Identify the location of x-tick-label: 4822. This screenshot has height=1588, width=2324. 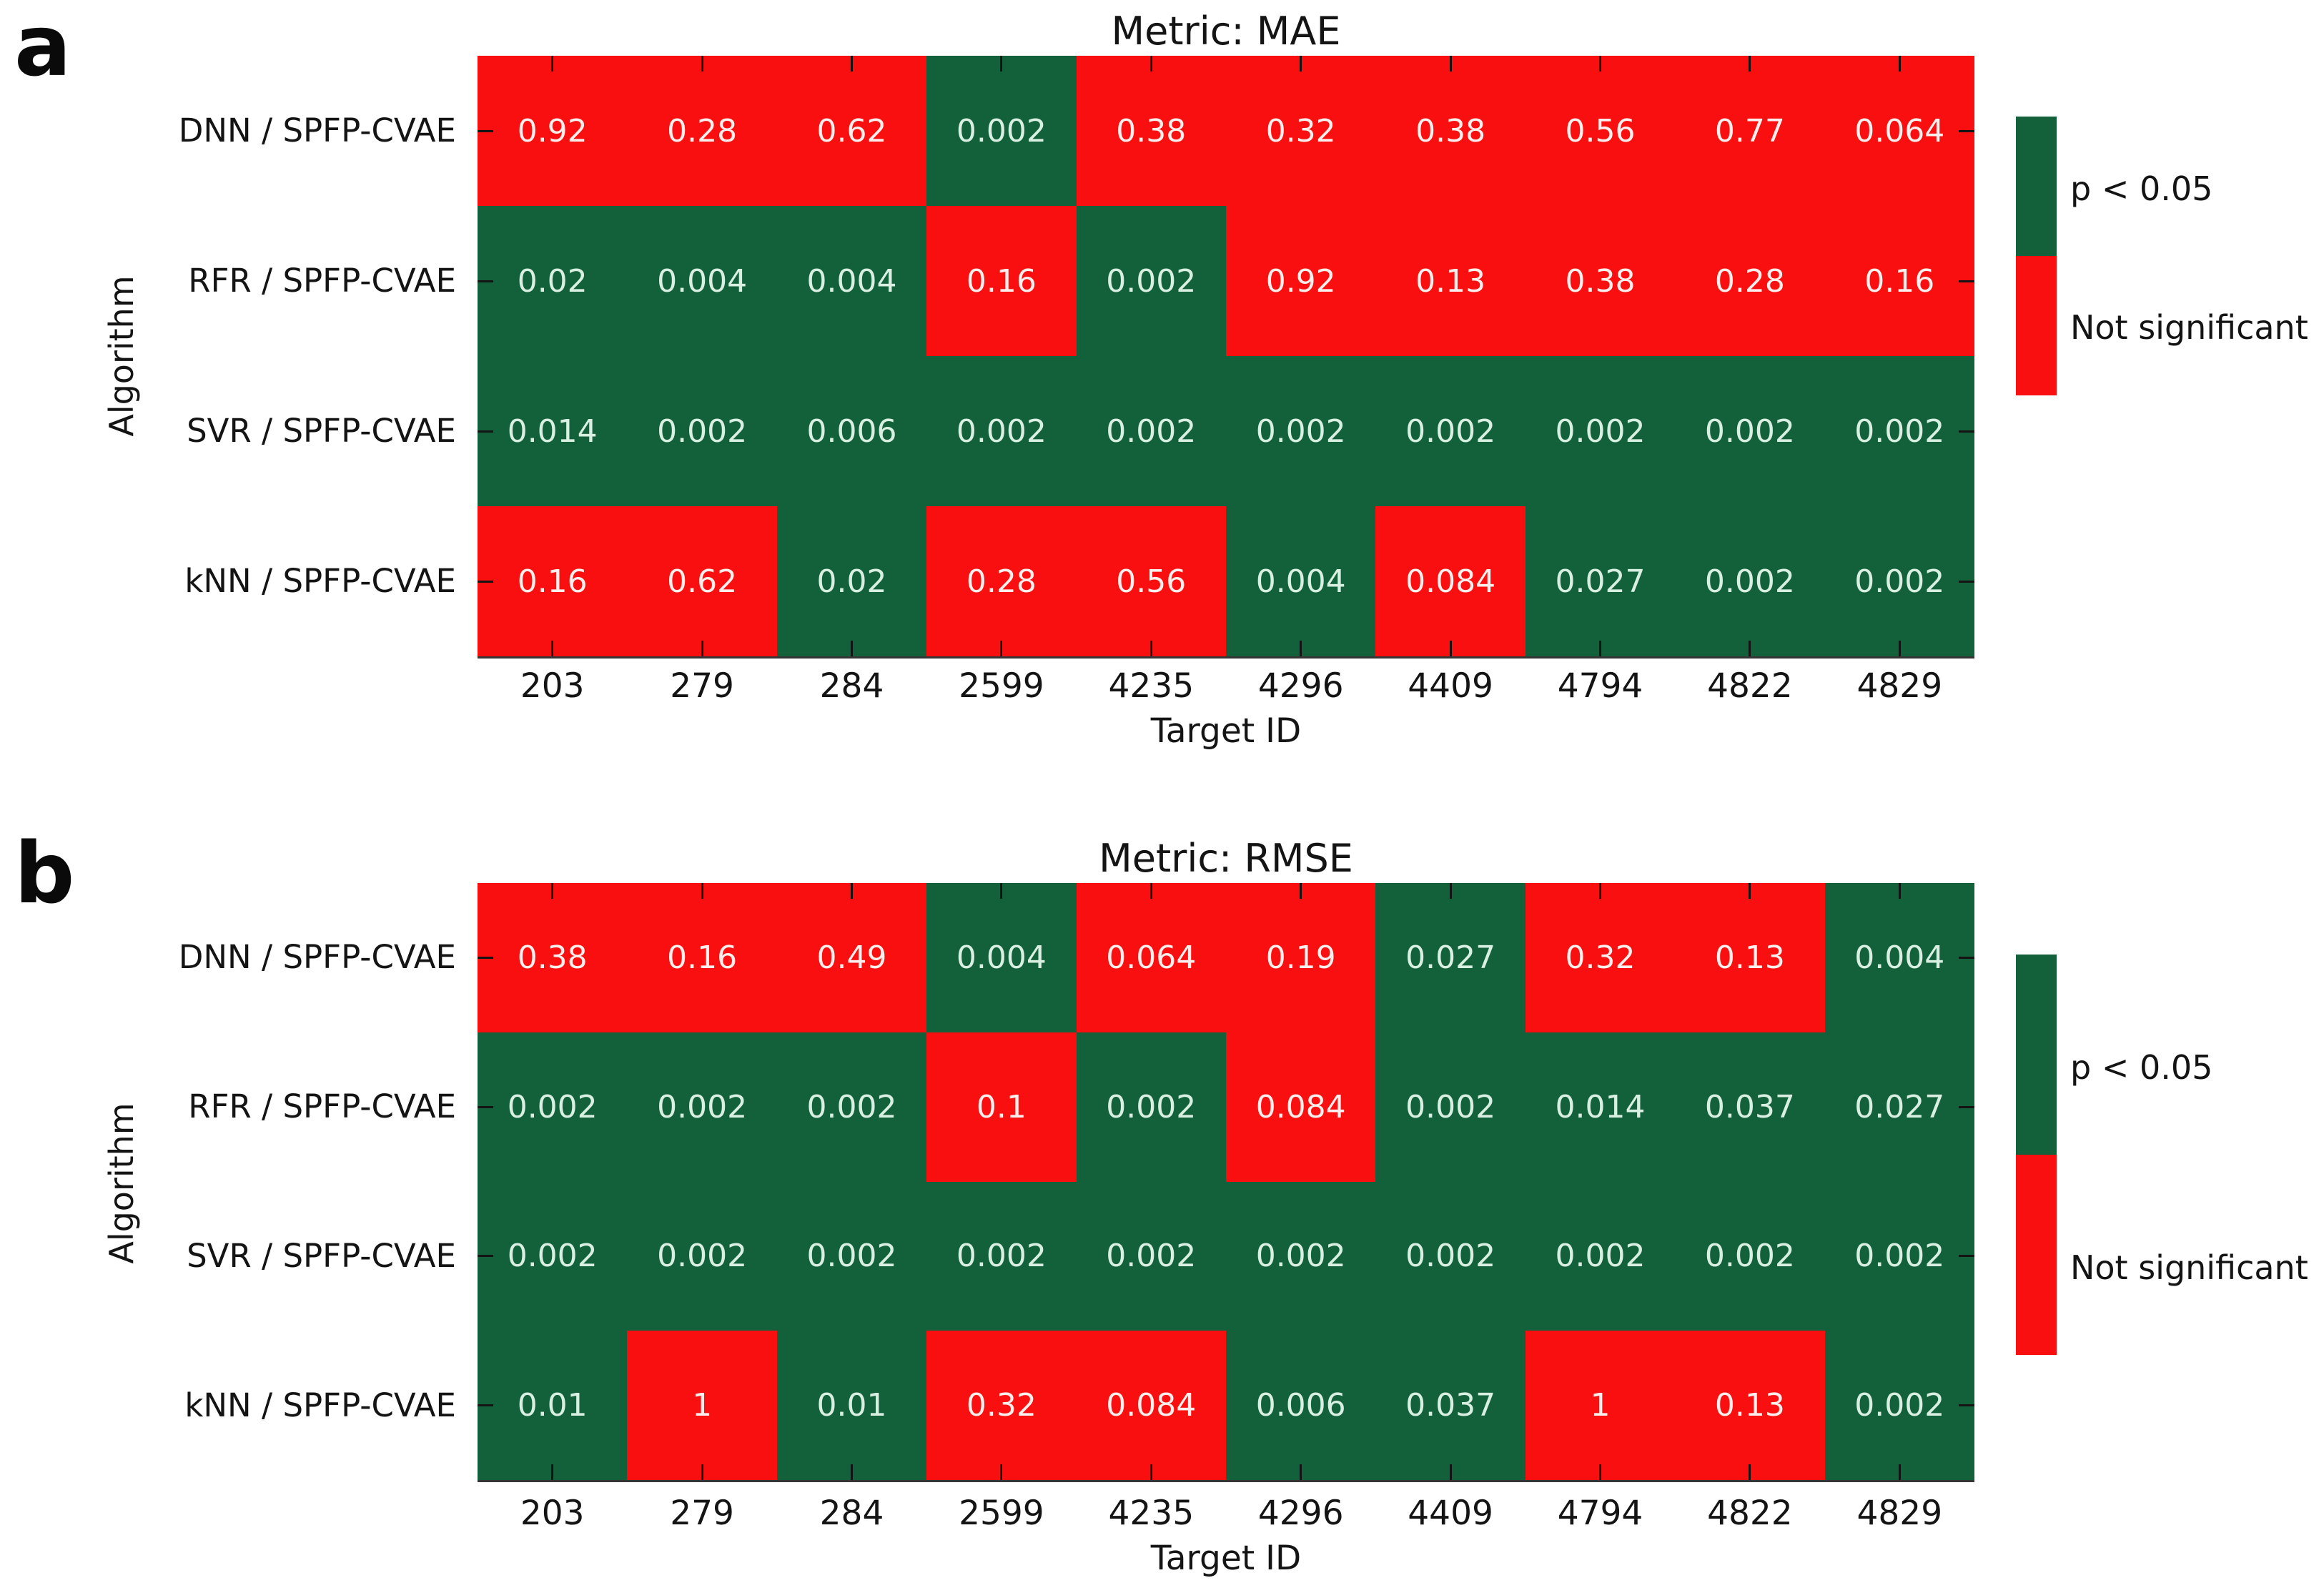
(1750, 1513).